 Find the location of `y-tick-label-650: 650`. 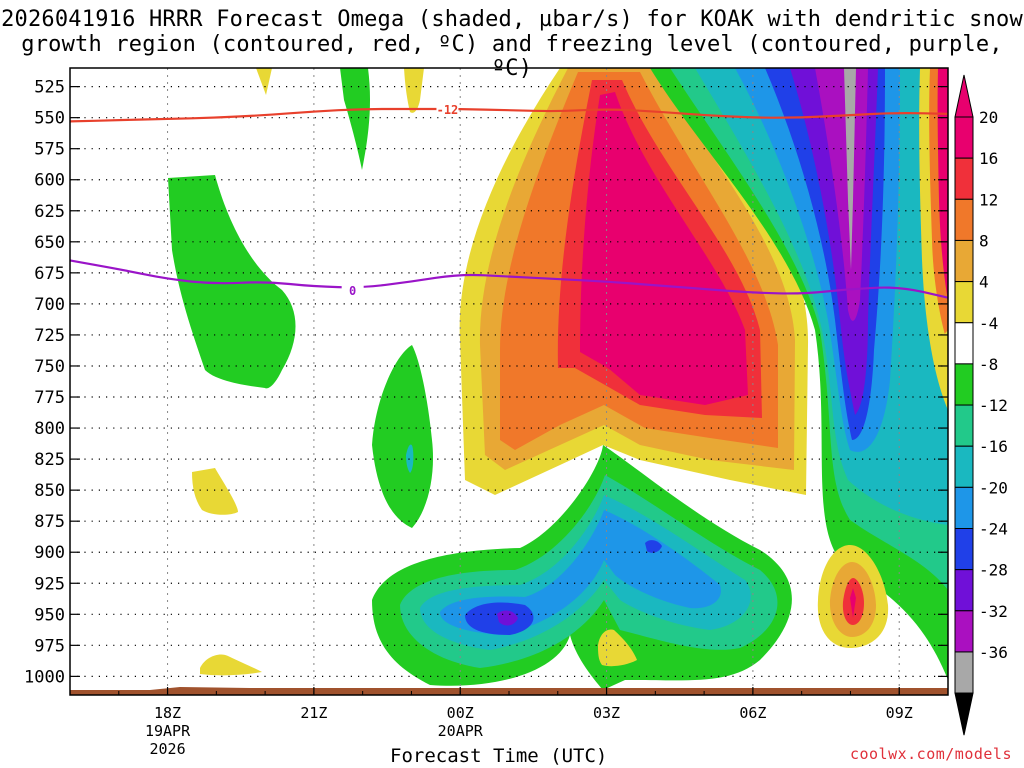

y-tick-label-650: 650 is located at coordinates (49, 243).